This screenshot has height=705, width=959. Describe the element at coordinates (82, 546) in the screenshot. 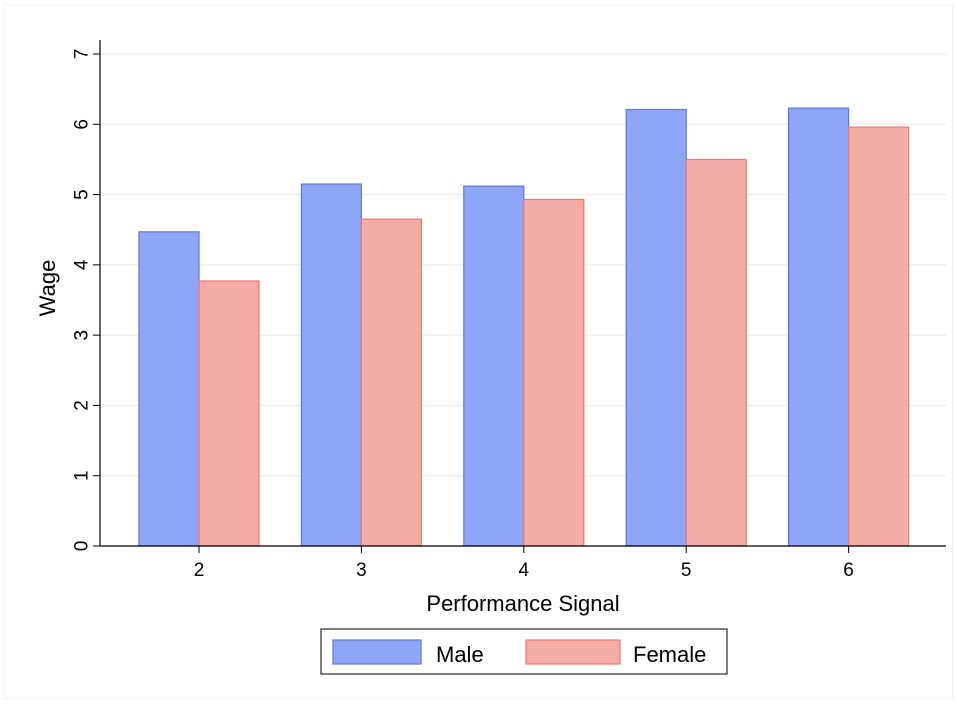

I see `y-tick-label: 0` at that location.